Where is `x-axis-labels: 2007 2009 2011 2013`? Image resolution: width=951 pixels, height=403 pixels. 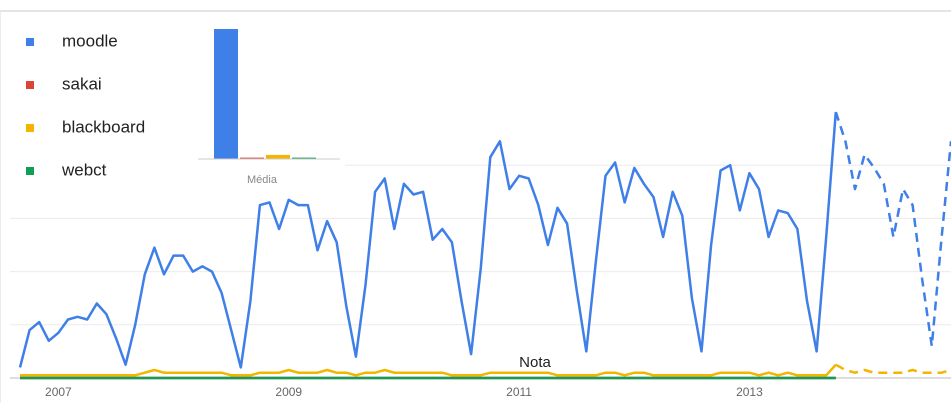
x-axis-labels: 2007 2009 2011 2013 is located at coordinates (404, 392).